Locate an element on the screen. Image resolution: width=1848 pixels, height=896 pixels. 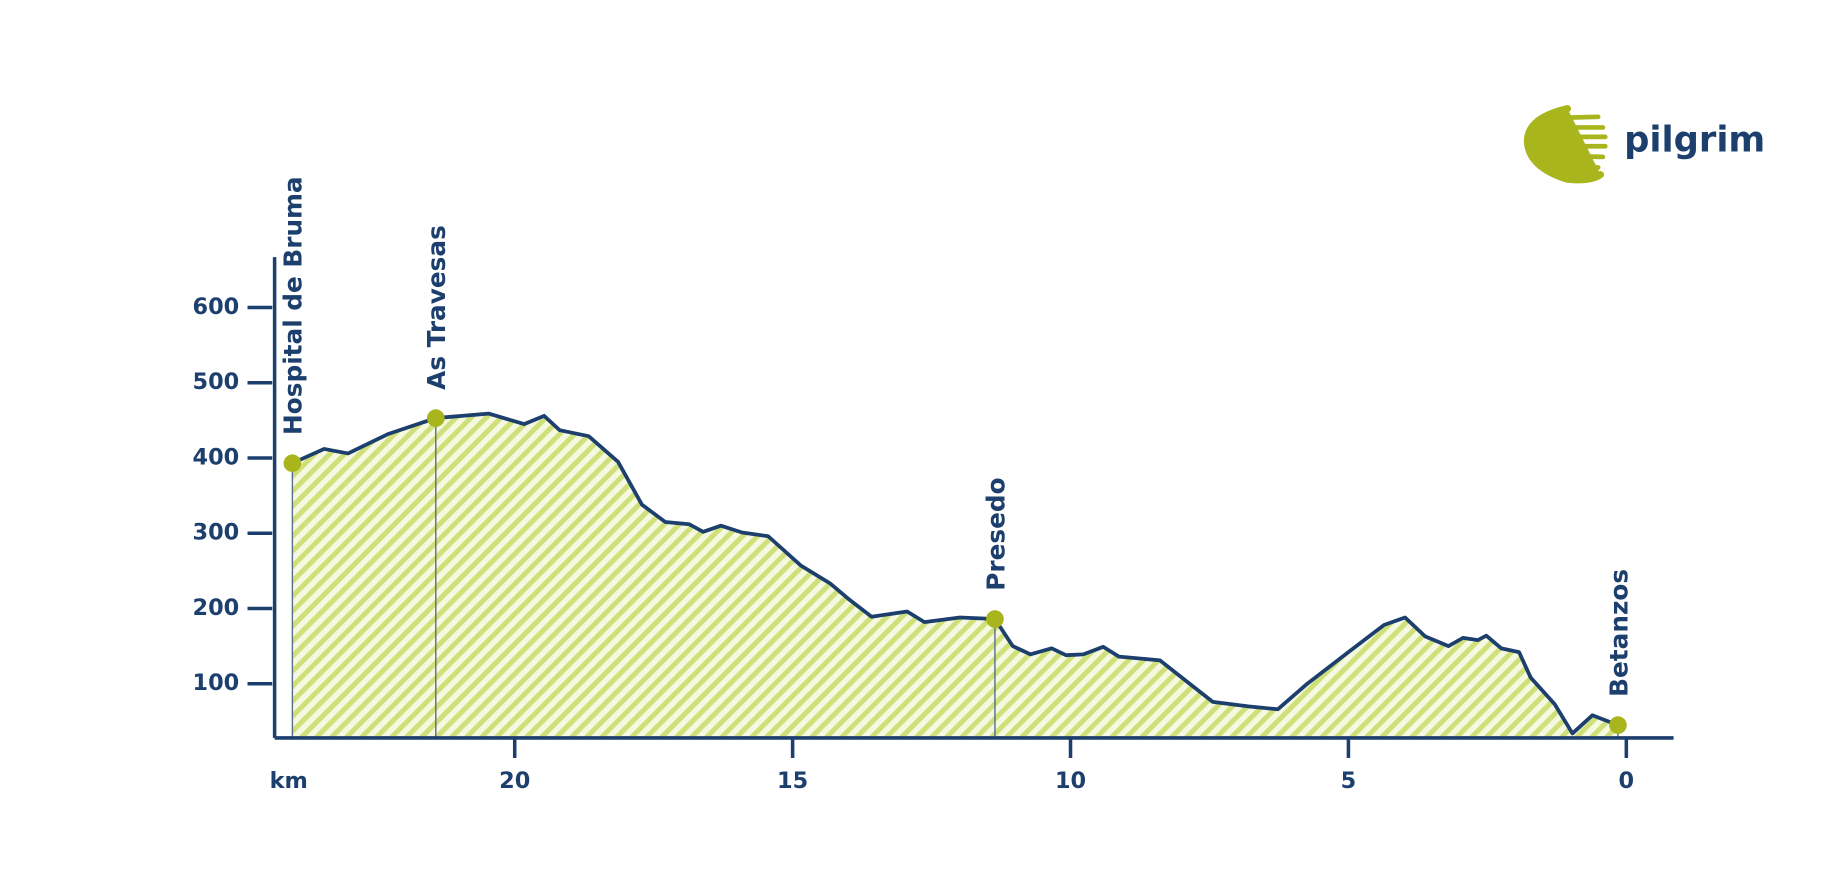
y-tick-label: 100 is located at coordinates (216, 683).